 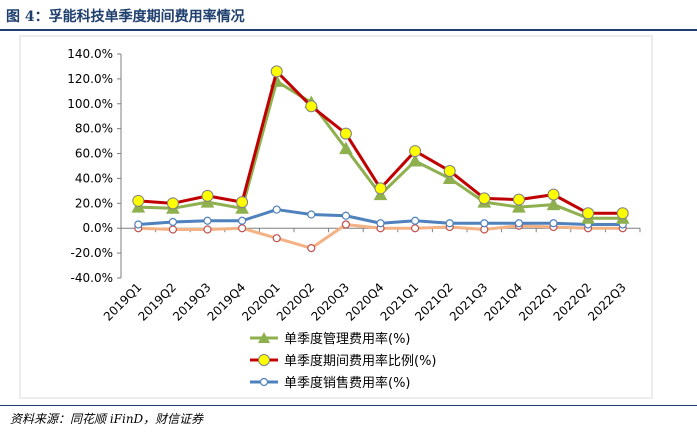 I want to click on legend-item-1: 单季度期间费用率比例(%), so click(x=343, y=361).